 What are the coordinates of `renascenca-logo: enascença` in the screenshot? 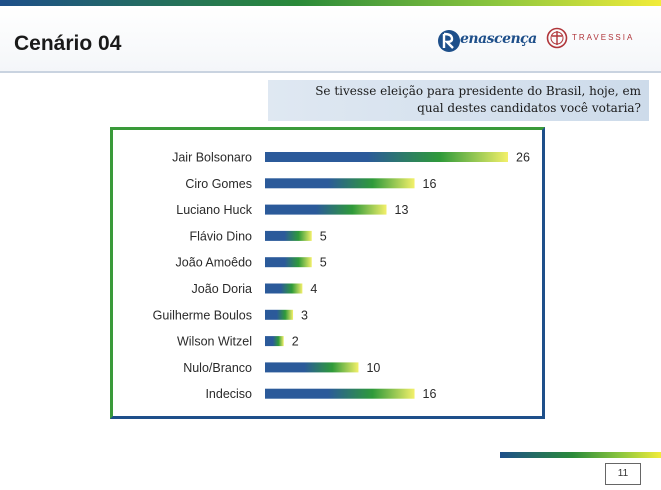 It's located at (486, 41).